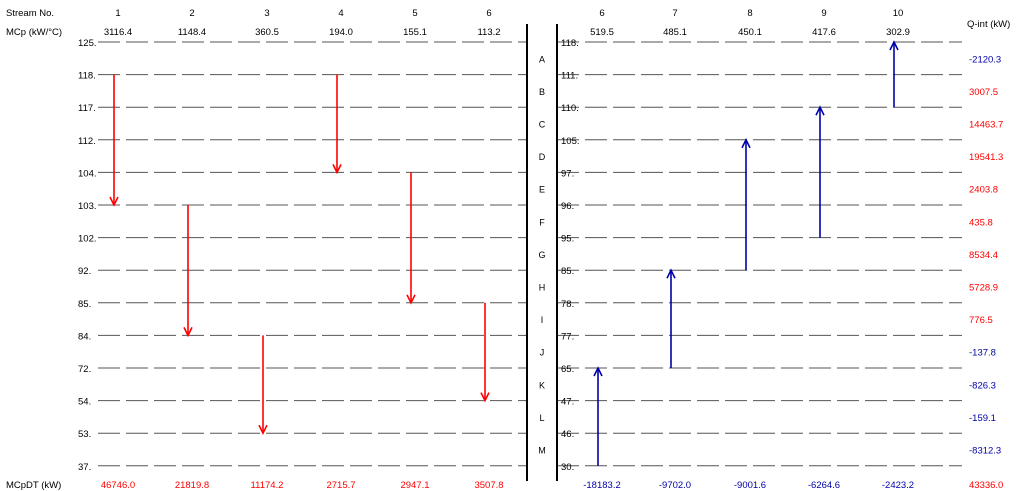 The image size is (1024, 491). What do you see at coordinates (981, 320) in the screenshot?
I see `qint-value: 776.5` at bounding box center [981, 320].